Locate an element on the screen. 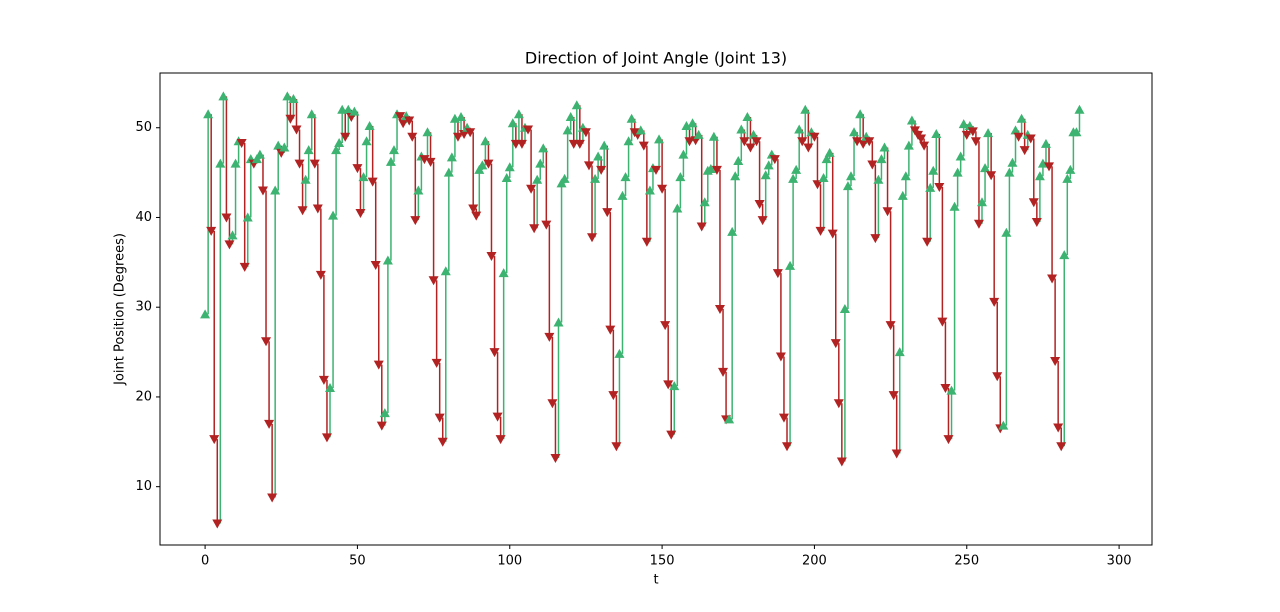 The width and height of the screenshot is (1280, 612). x-tick-label: 50 is located at coordinates (357, 561).